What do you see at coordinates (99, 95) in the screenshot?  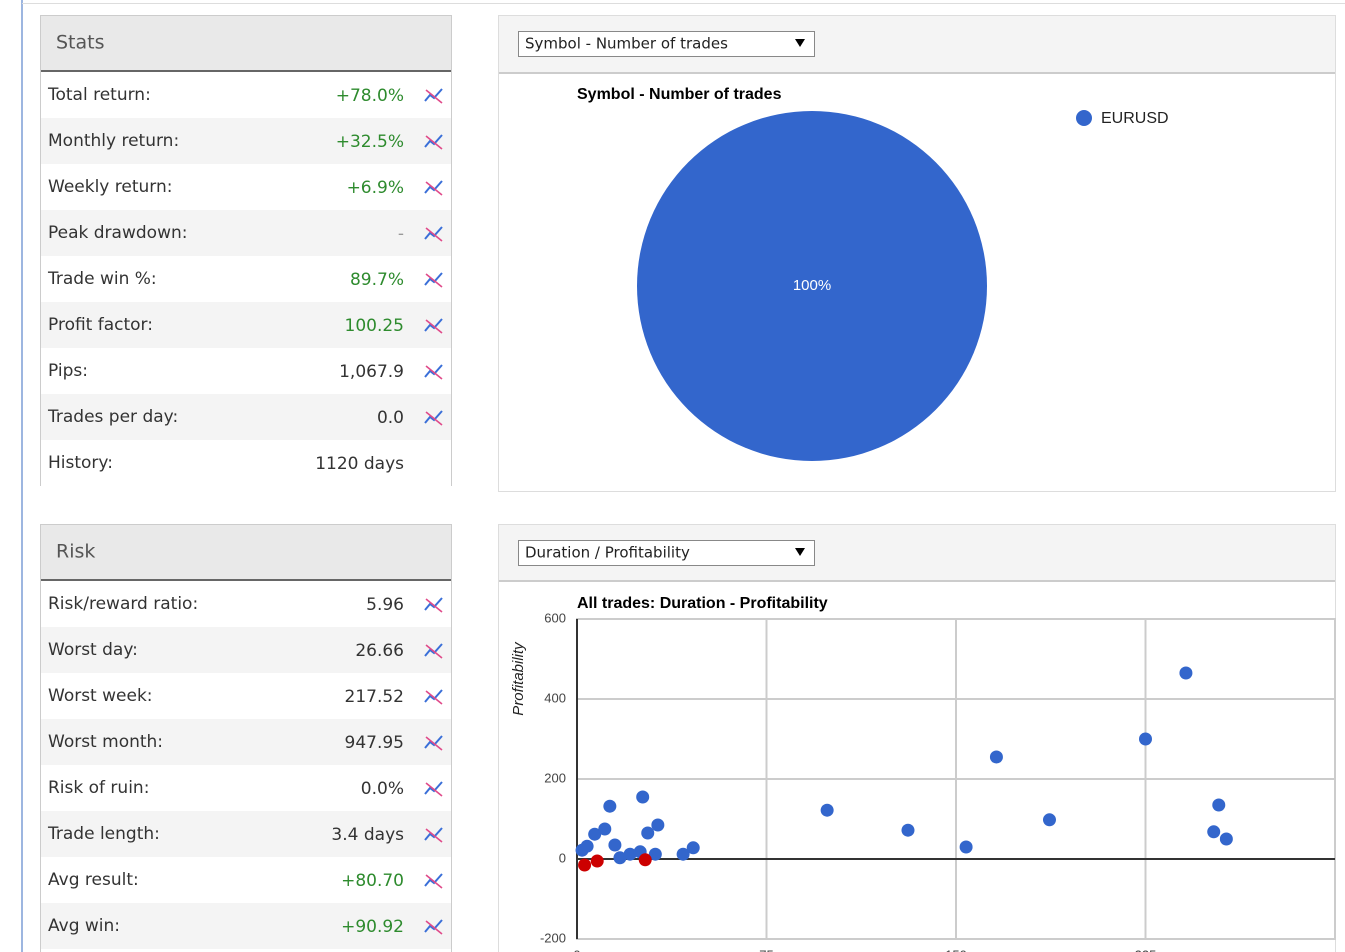 I see `row-label: Total return:` at bounding box center [99, 95].